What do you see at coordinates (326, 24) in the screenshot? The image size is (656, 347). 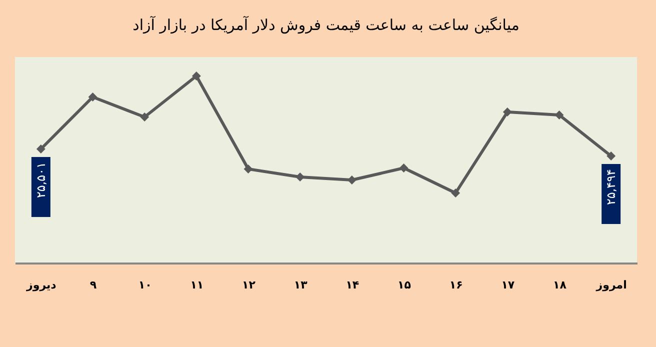 I see `chart-title: میانگین ساعت به ساعت قیمت فروش دلار آمریکا در بازار آزاد` at bounding box center [326, 24].